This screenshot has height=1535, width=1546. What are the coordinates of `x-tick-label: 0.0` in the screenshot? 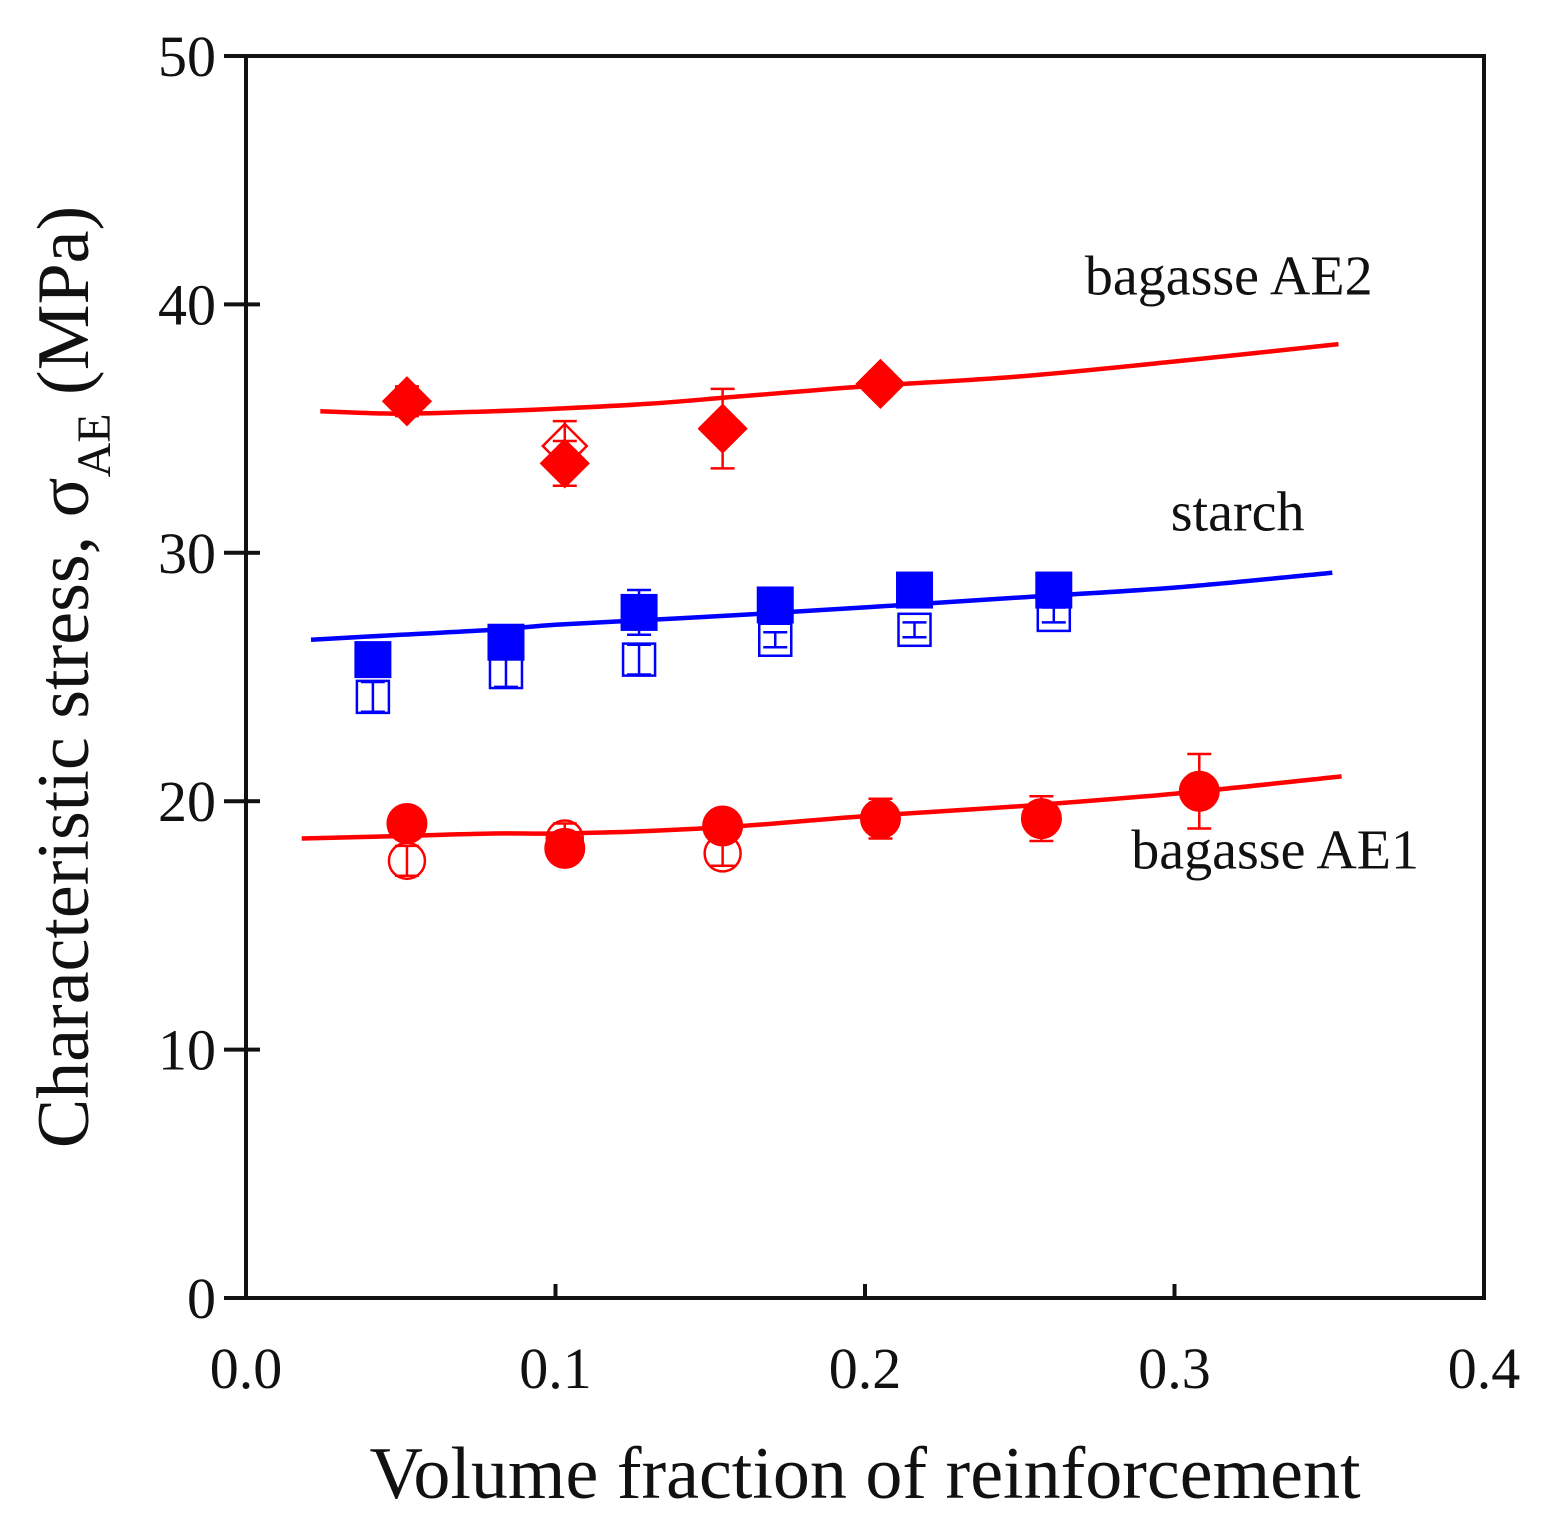 It's located at (246, 1368).